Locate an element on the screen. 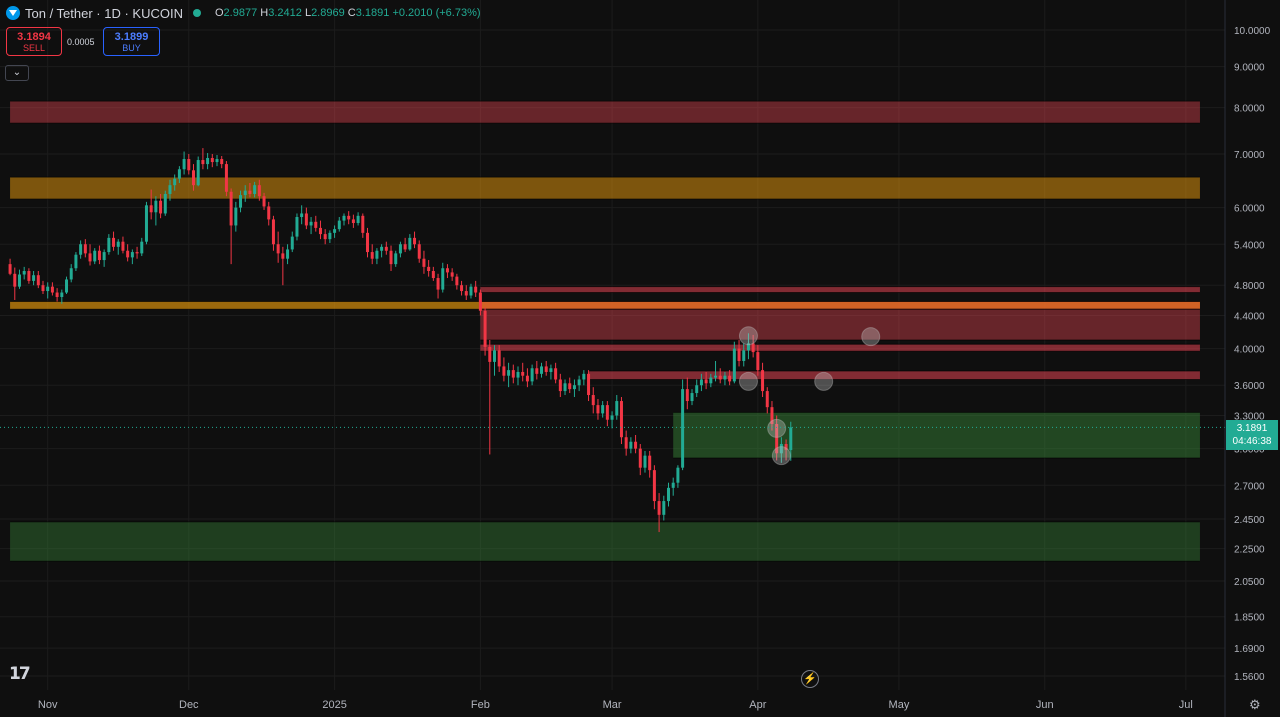  symbol-title: Ton / Tether · 1D · KUCOIN is located at coordinates (104, 13).